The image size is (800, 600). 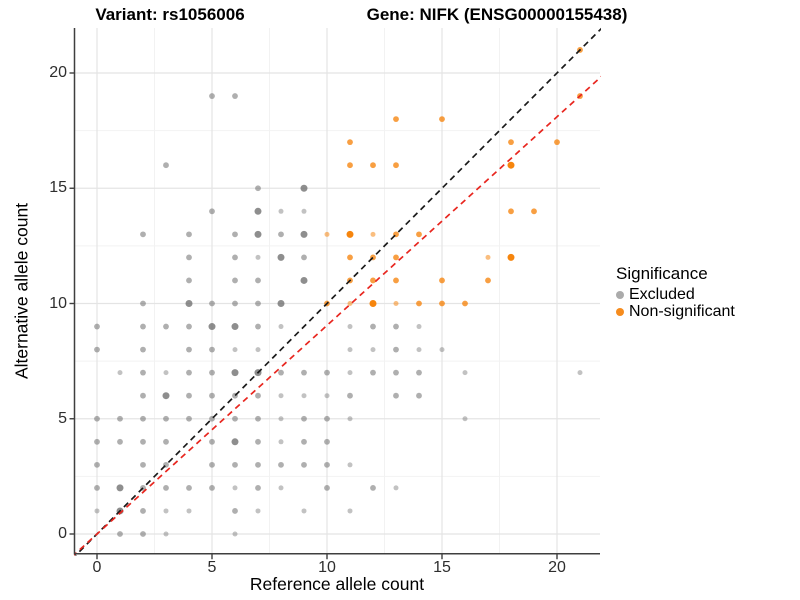 I want to click on x-tick-label: 5, so click(x=212, y=567).